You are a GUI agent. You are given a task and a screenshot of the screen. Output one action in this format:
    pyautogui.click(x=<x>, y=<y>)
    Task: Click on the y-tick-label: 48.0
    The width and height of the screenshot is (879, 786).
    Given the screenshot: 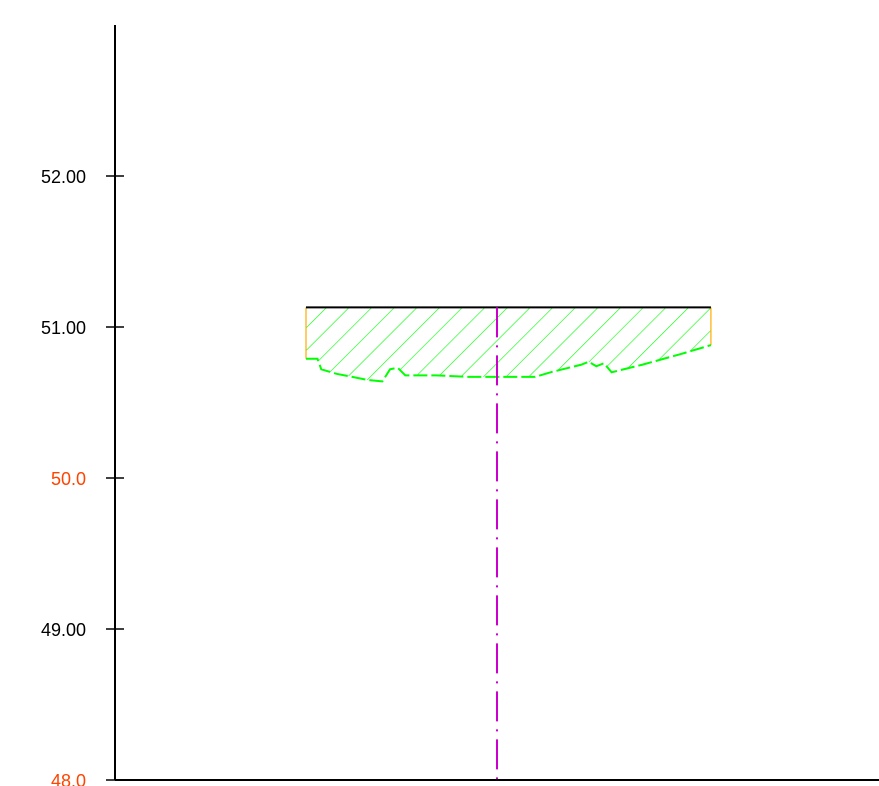 What is the action you would take?
    pyautogui.click(x=68, y=778)
    